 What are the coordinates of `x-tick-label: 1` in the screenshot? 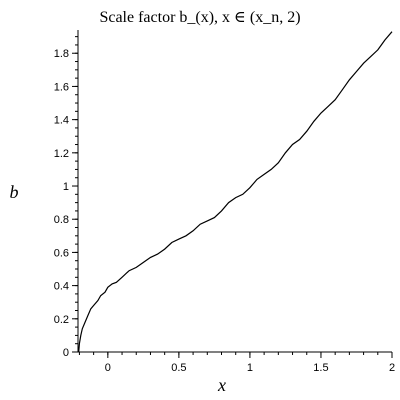 It's located at (250, 368).